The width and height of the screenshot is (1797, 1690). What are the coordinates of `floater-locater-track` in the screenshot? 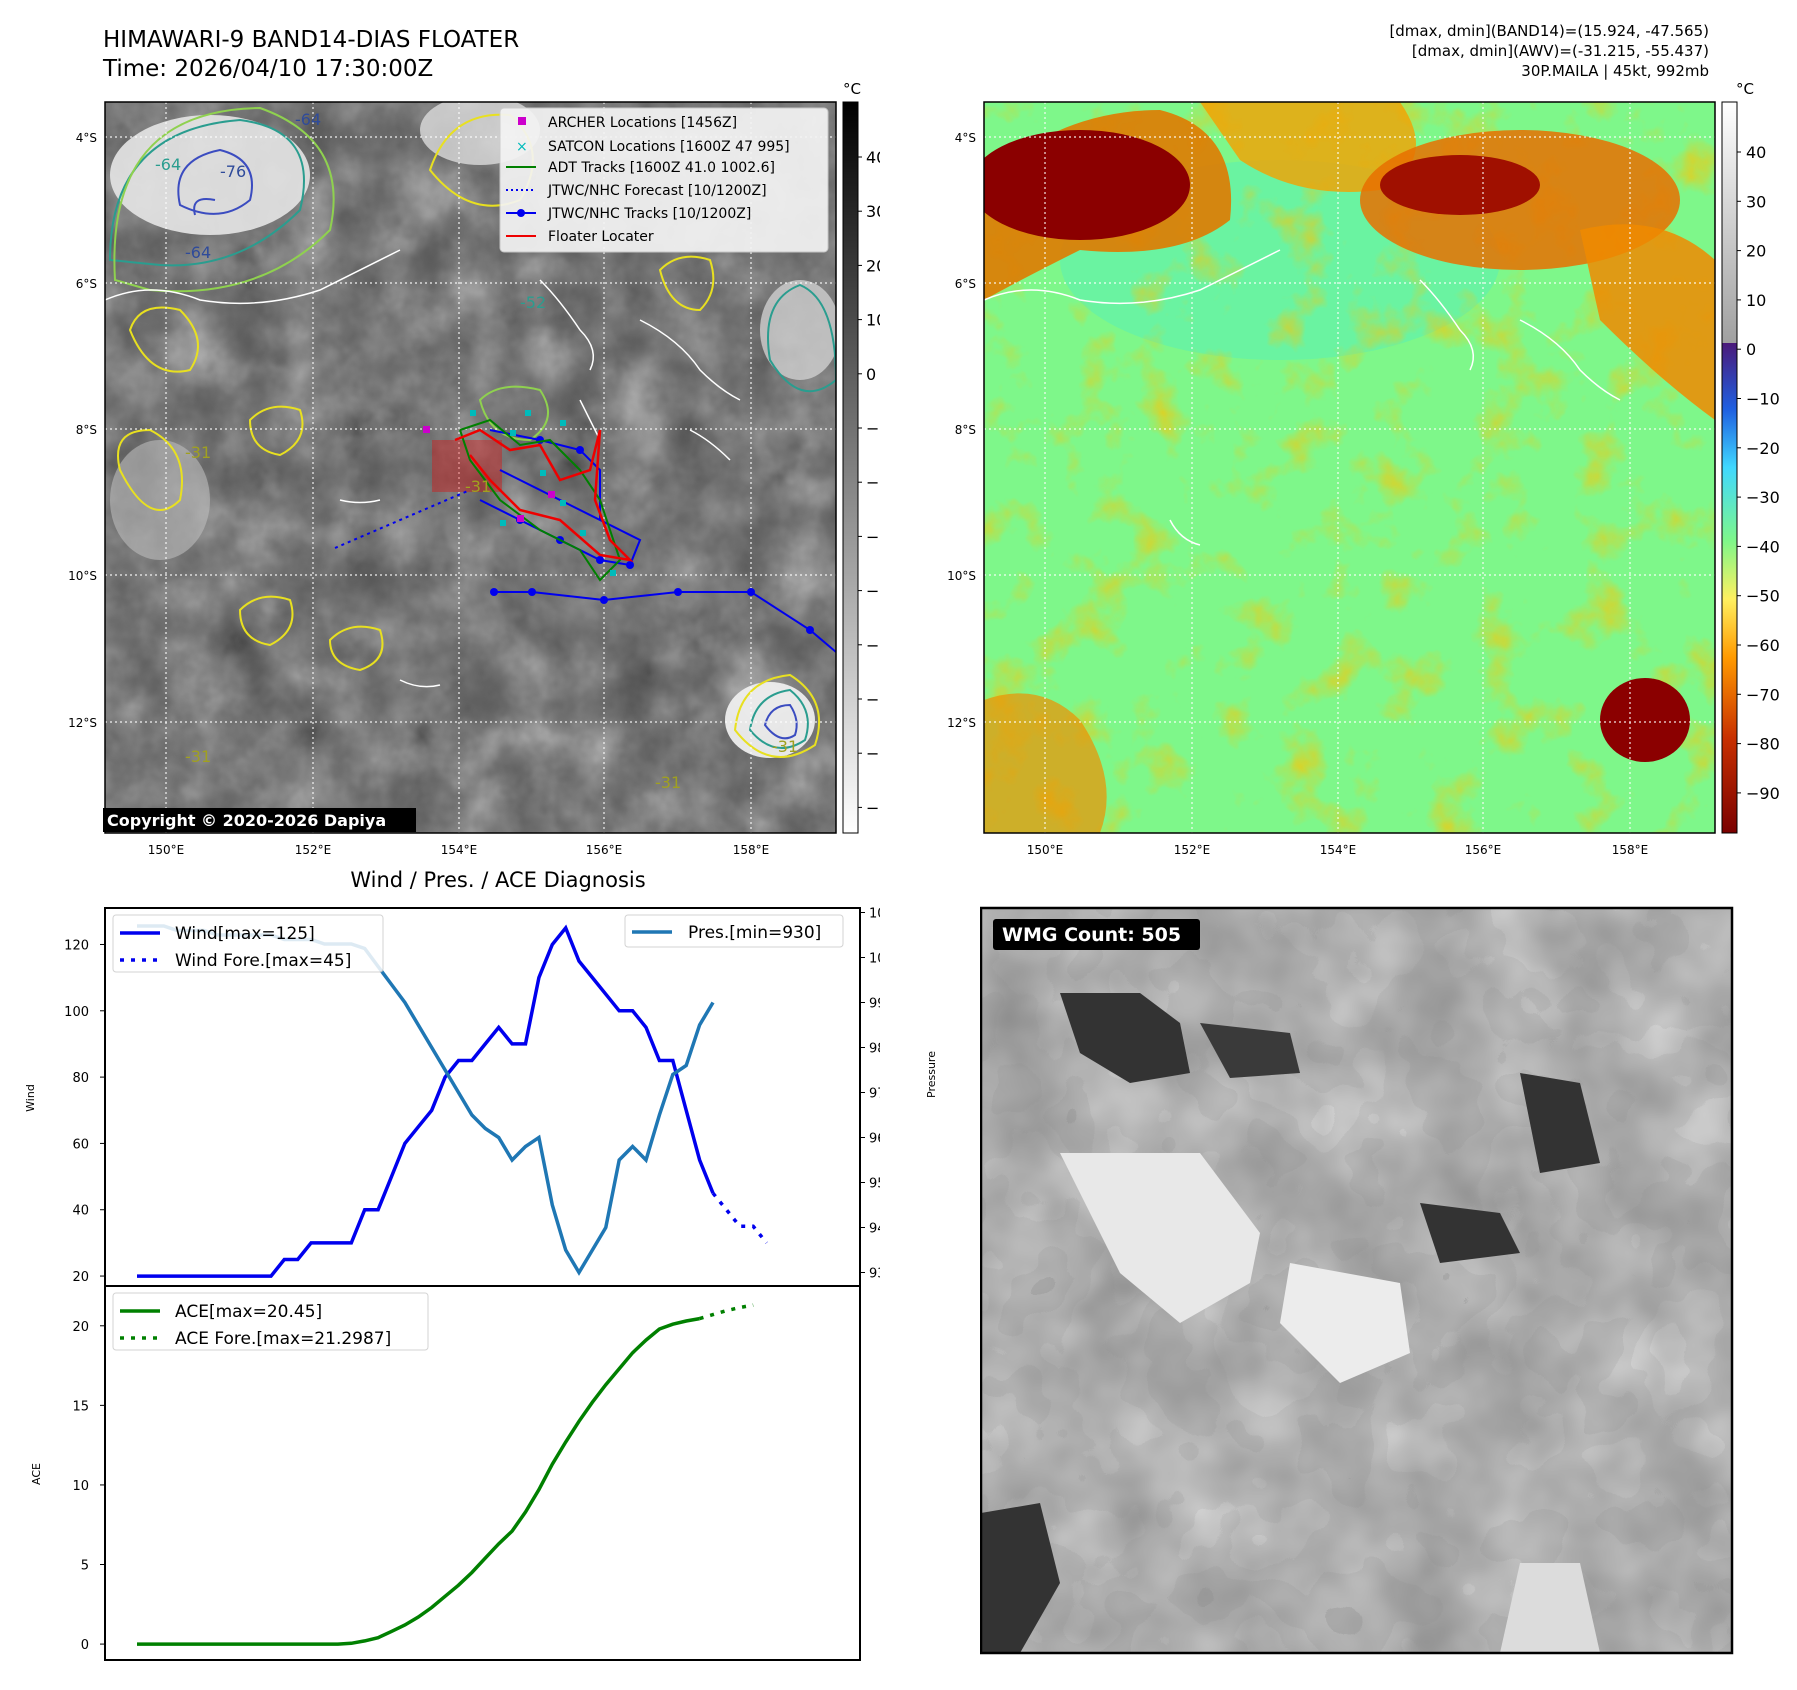 It's located at (544, 495).